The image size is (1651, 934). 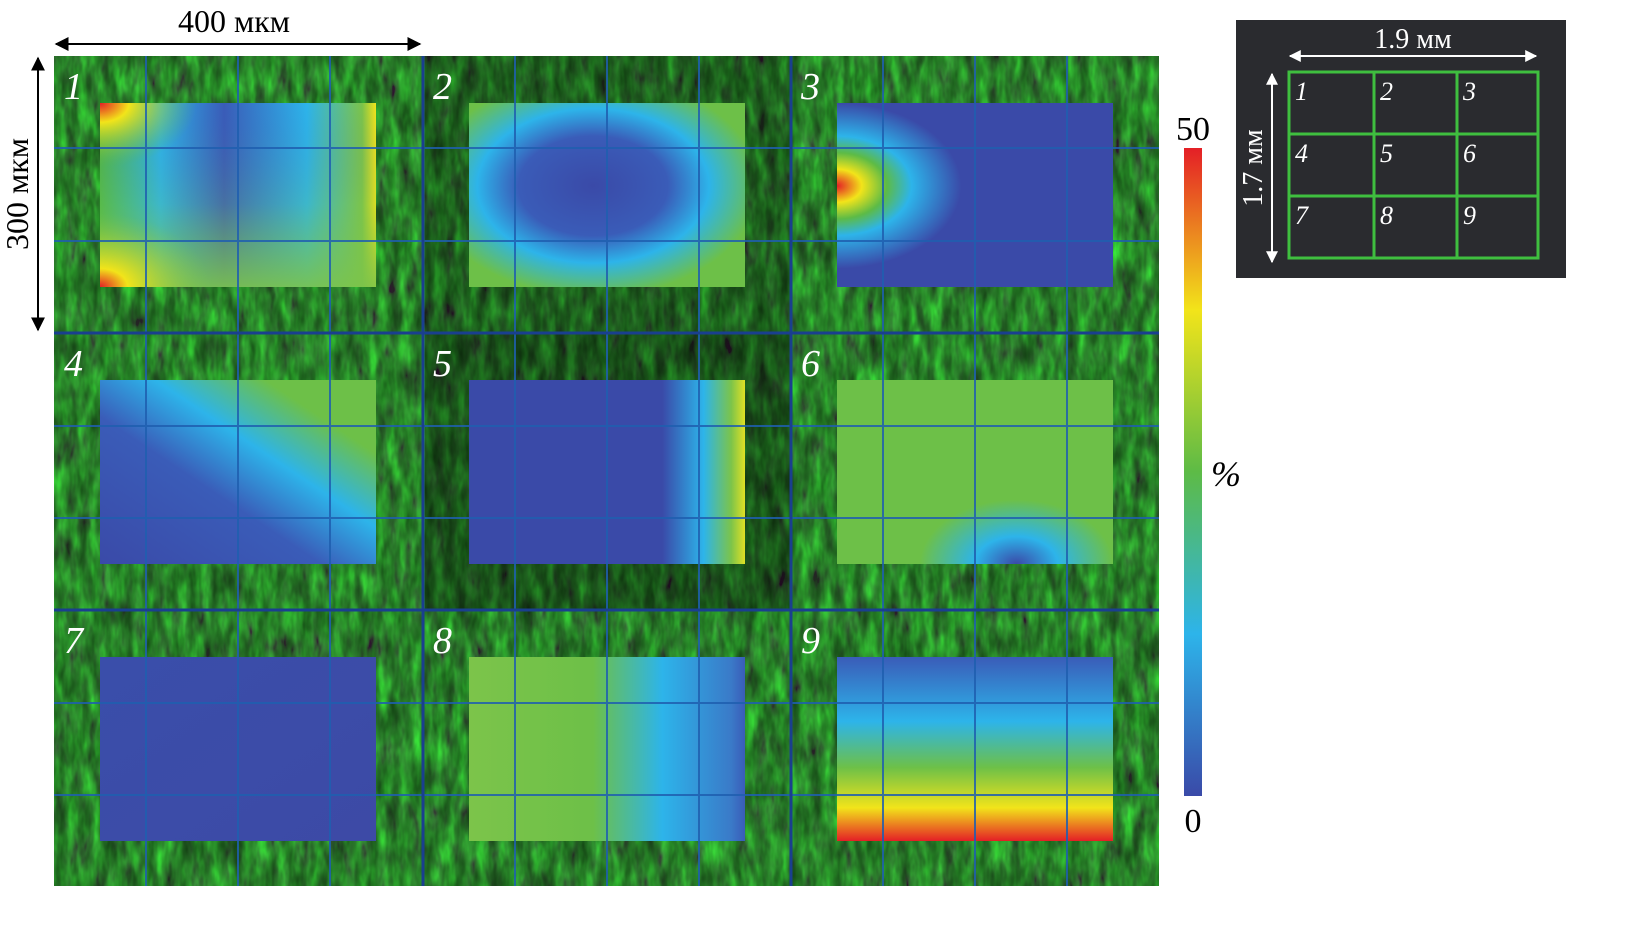 I want to click on inset-sample-map: 1.9 мм 1.7 мм 1 2 3 4 5 6 7 8 9, so click(x=1401, y=149).